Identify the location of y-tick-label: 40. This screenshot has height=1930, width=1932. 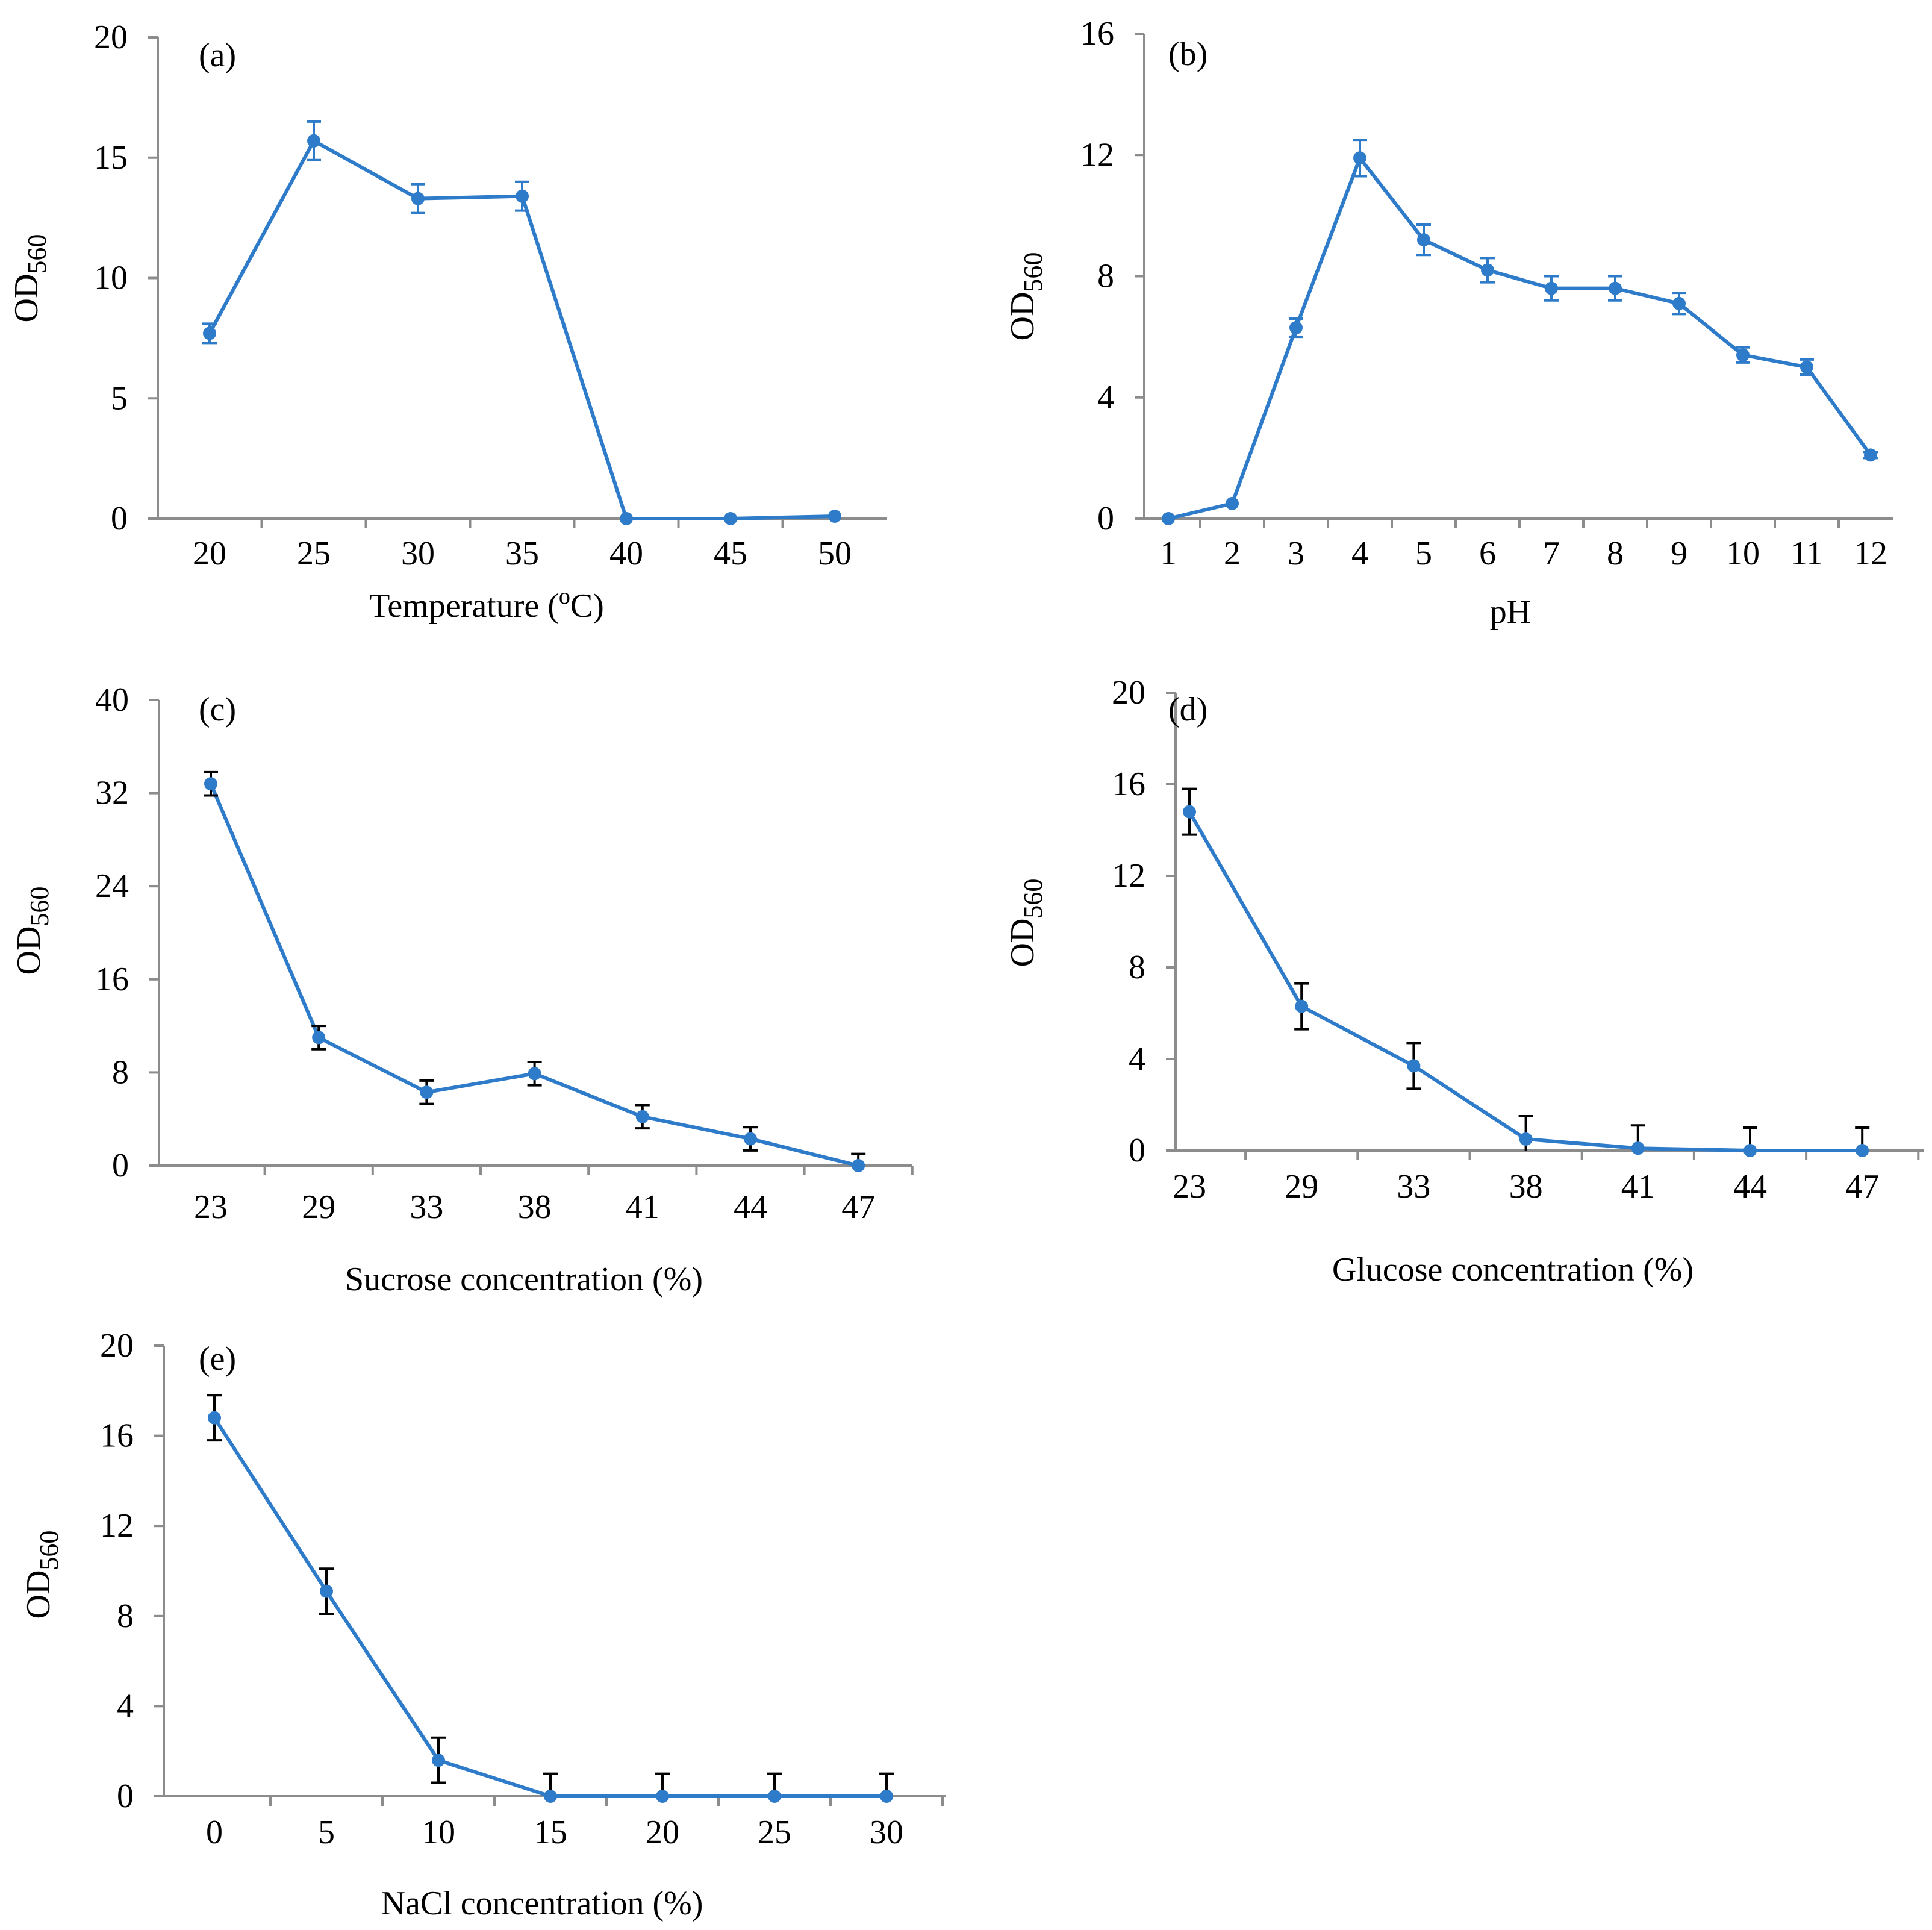
(112, 700).